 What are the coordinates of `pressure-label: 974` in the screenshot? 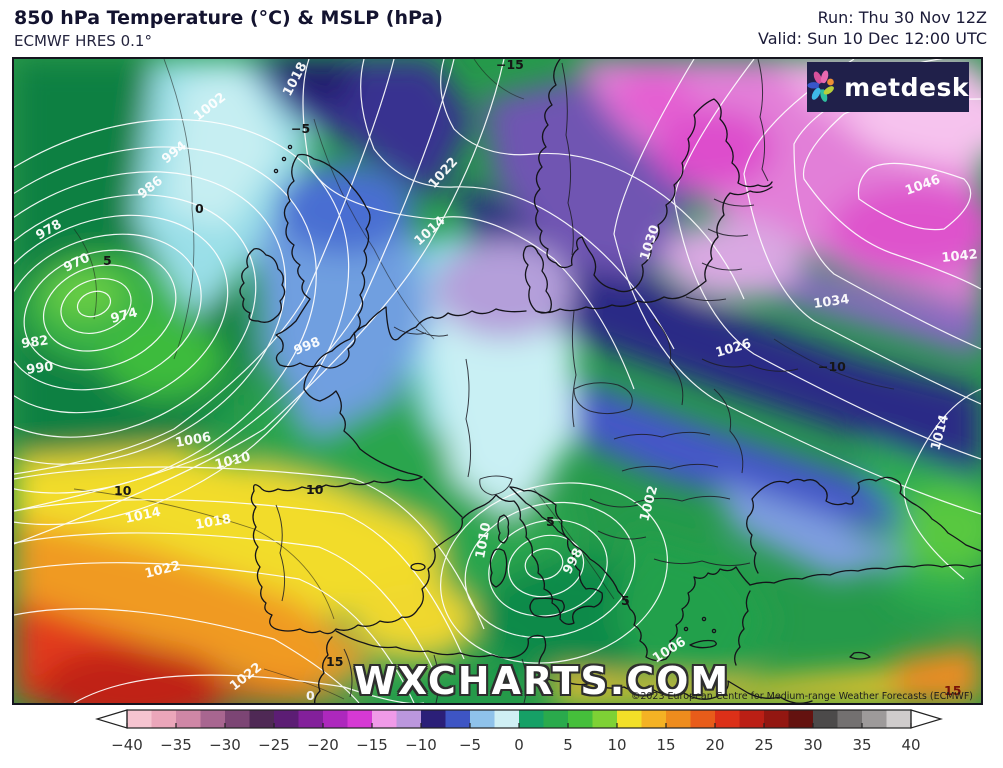 It's located at (124, 316).